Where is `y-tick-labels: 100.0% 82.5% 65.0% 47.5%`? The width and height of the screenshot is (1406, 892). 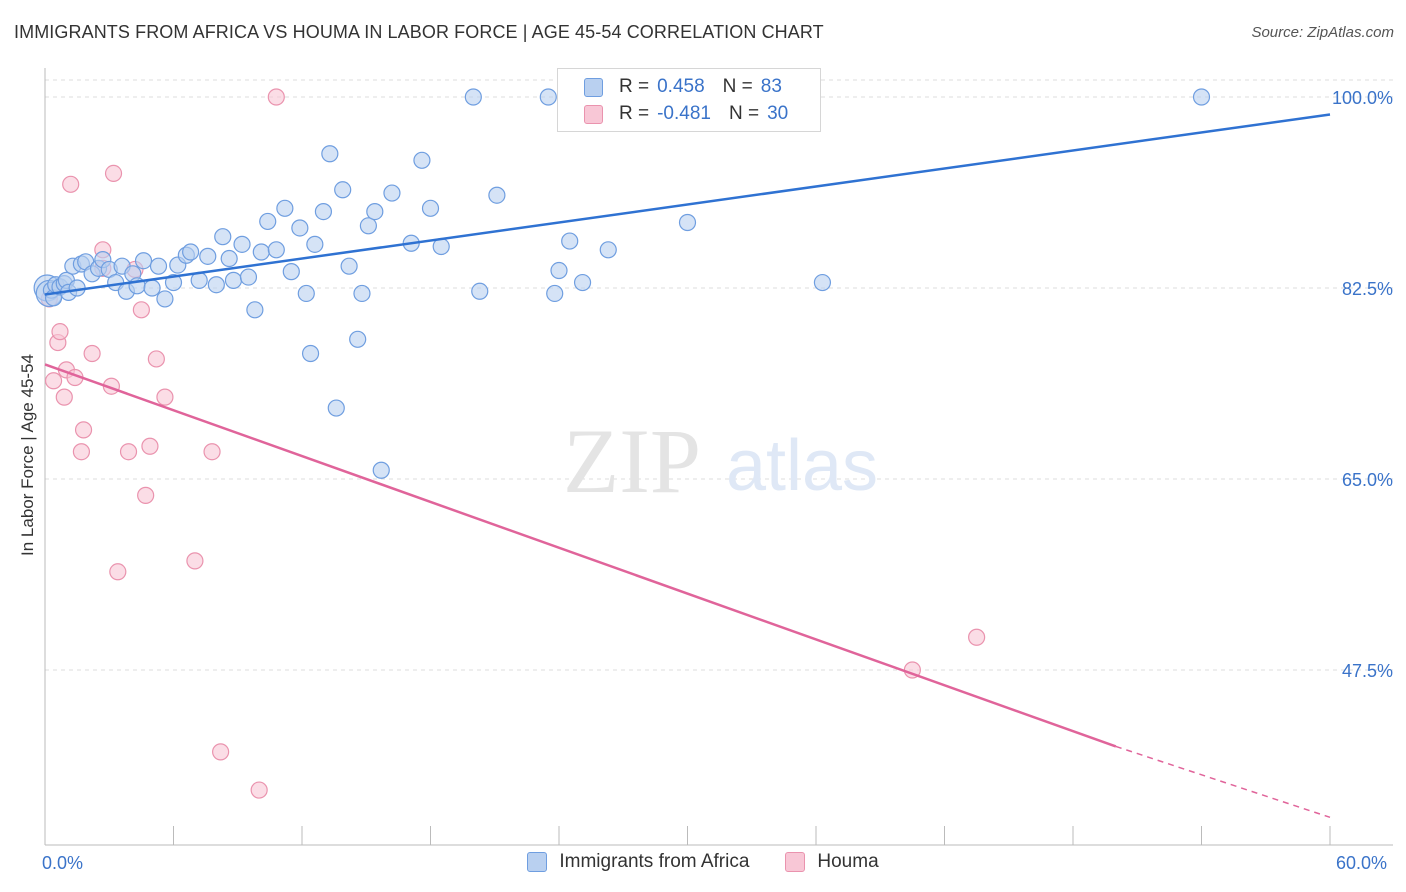
y-tick-labels: 100.0% 82.5% 65.0% 47.5% is located at coordinates (1362, 384).